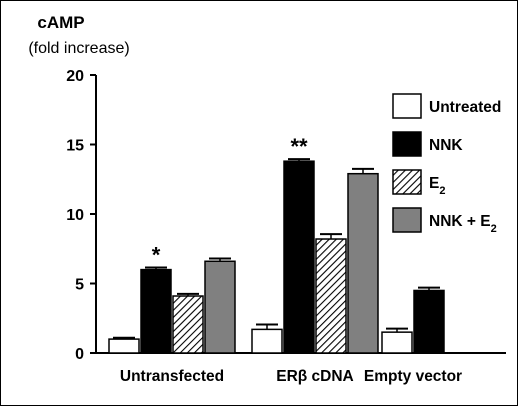 This screenshot has height=412, width=520. Describe the element at coordinates (172, 376) in the screenshot. I see `category-label: Untransfected` at that location.